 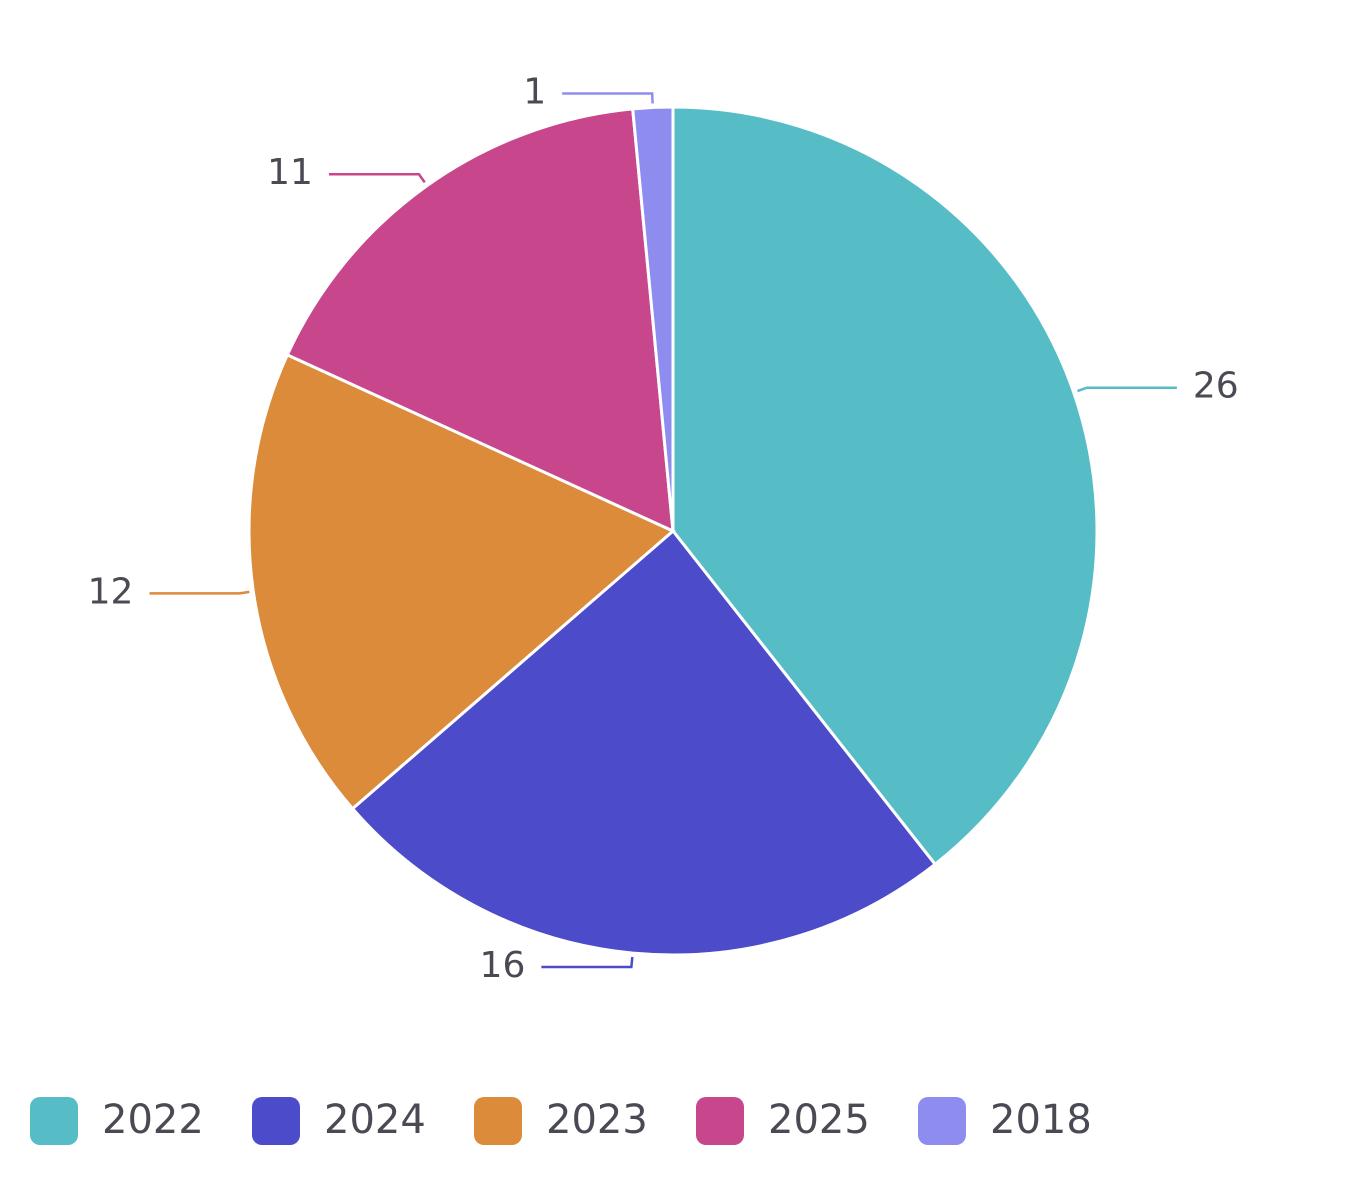 I want to click on legend-label: 2022, so click(x=153, y=1120).